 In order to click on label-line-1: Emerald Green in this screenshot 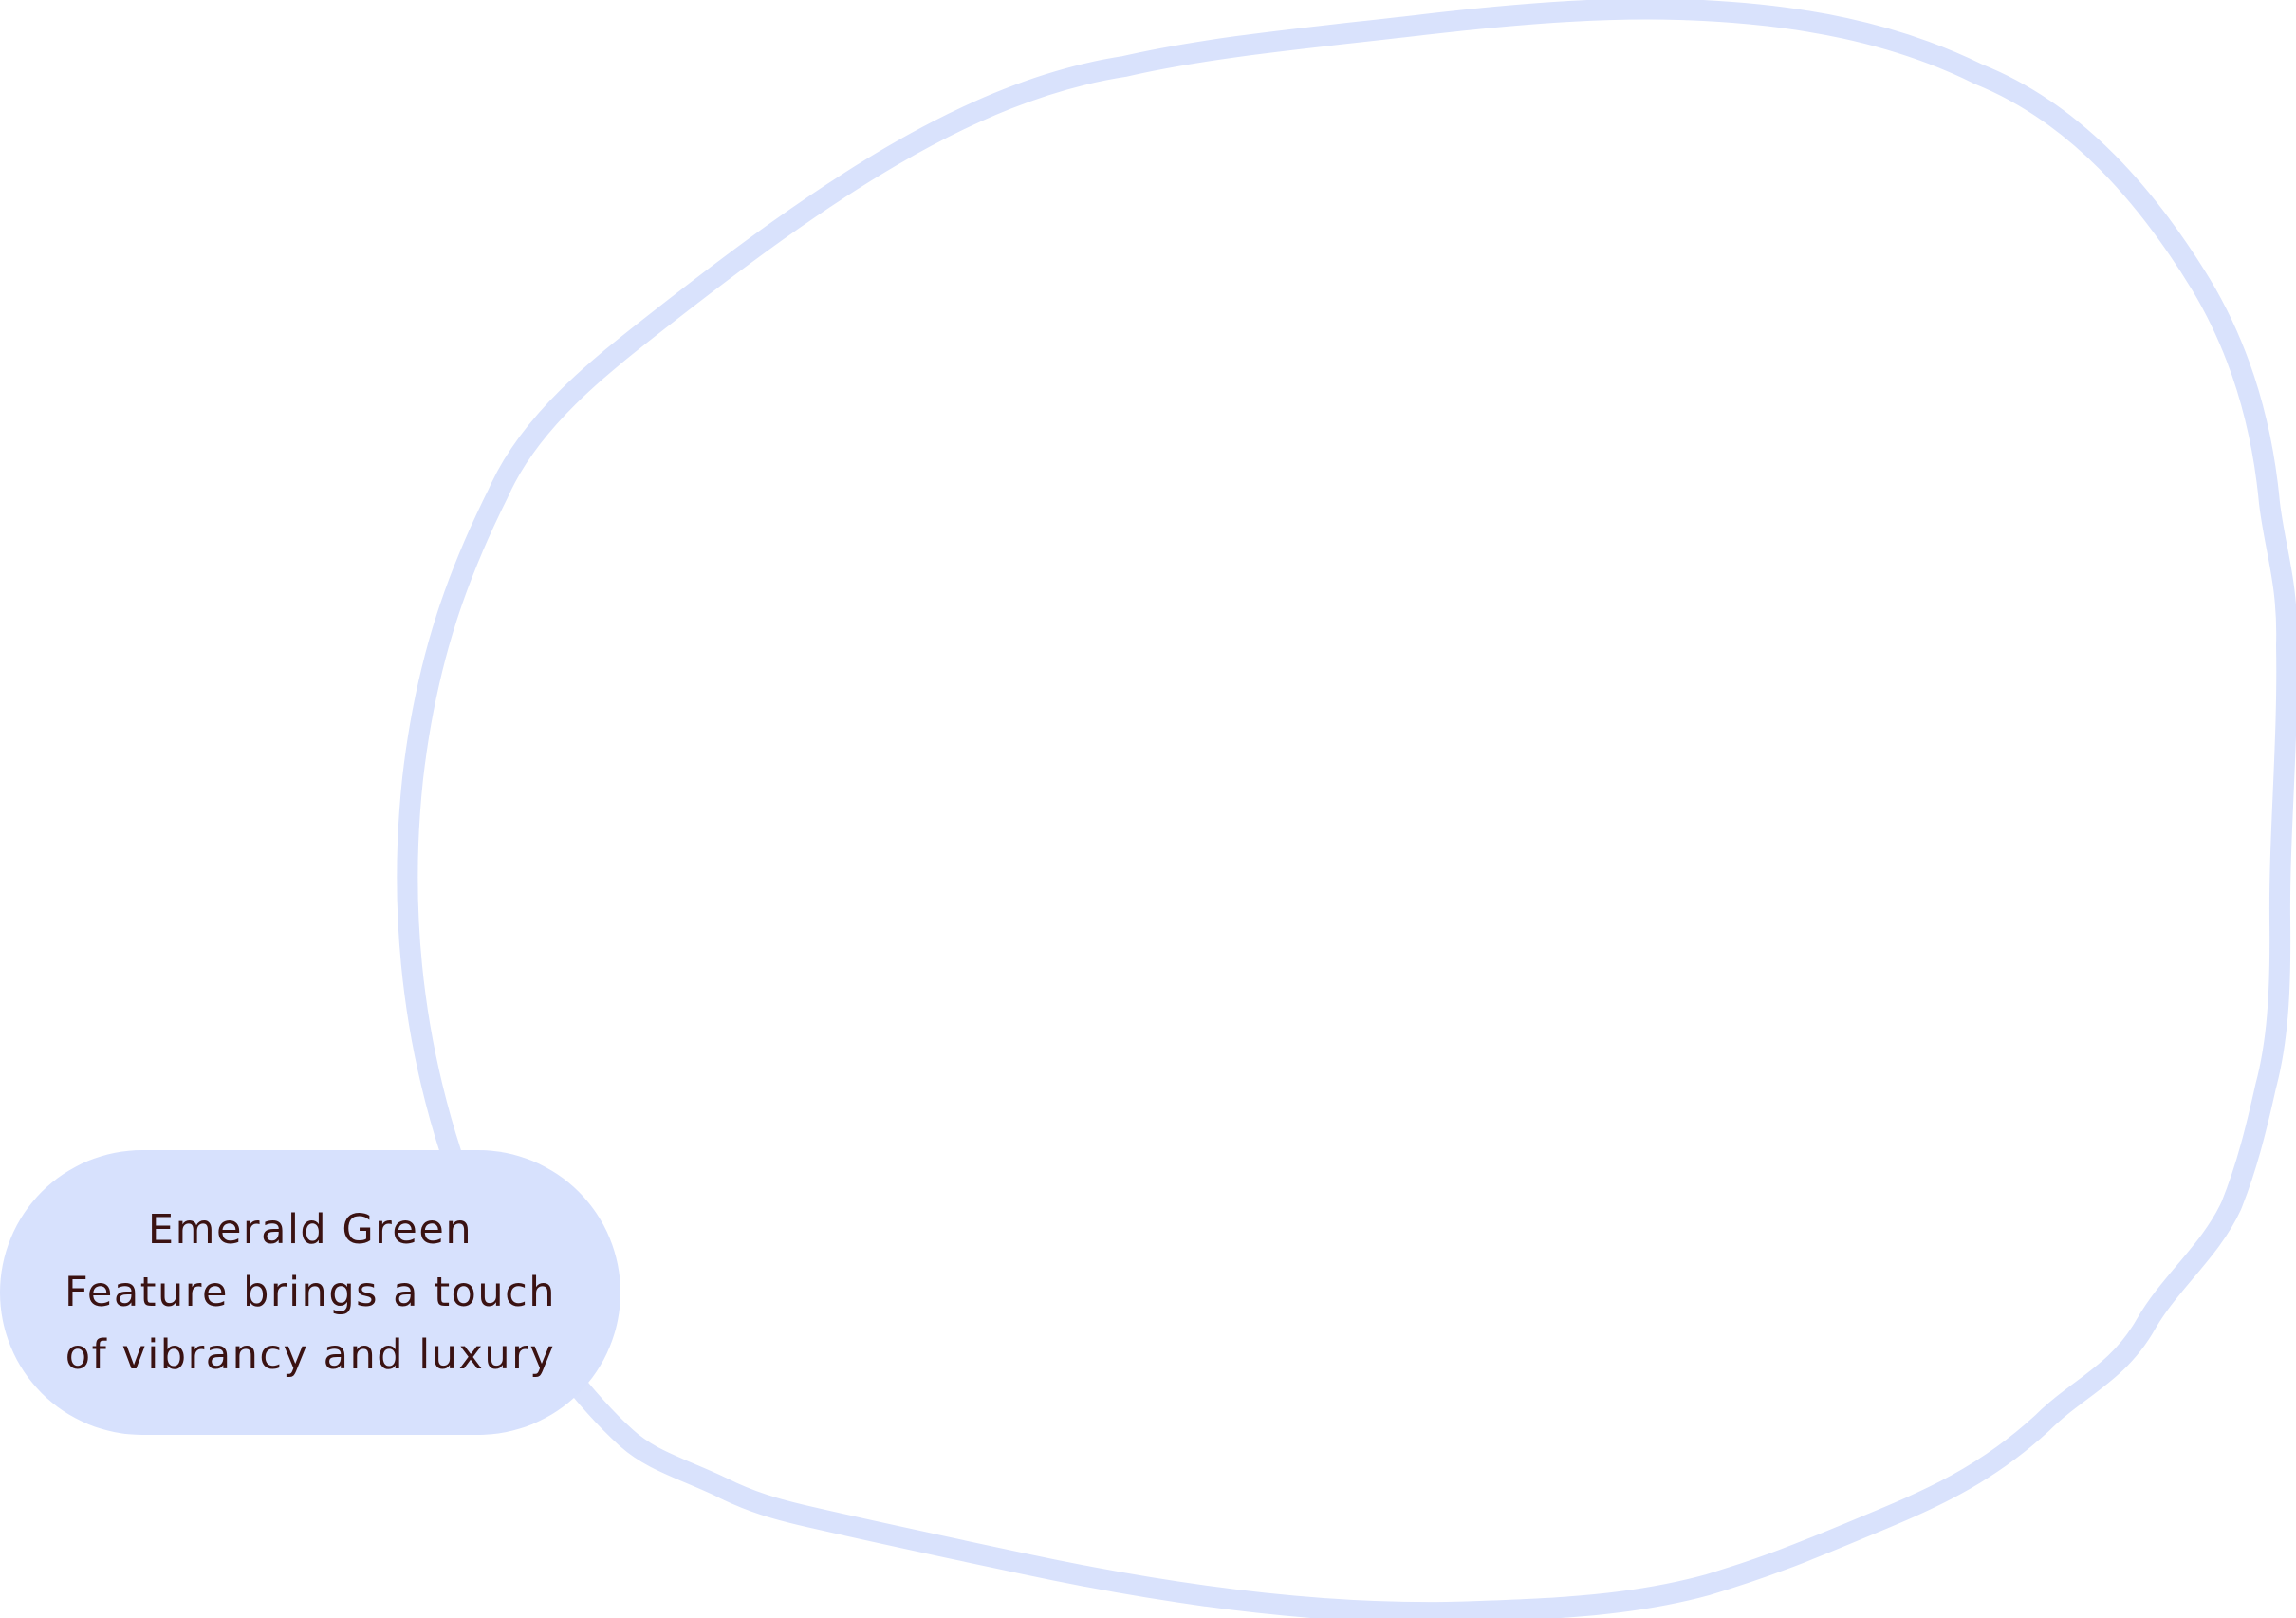, I will do `click(310, 1230)`.